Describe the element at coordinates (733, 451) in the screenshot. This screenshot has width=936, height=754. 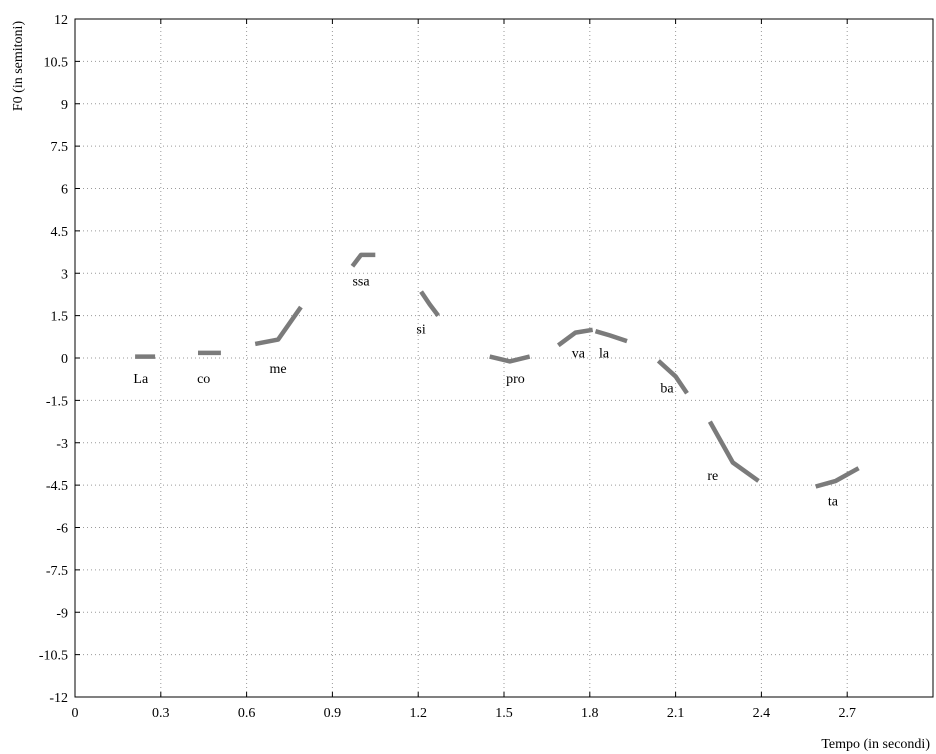
I see `f0-segment-re` at that location.